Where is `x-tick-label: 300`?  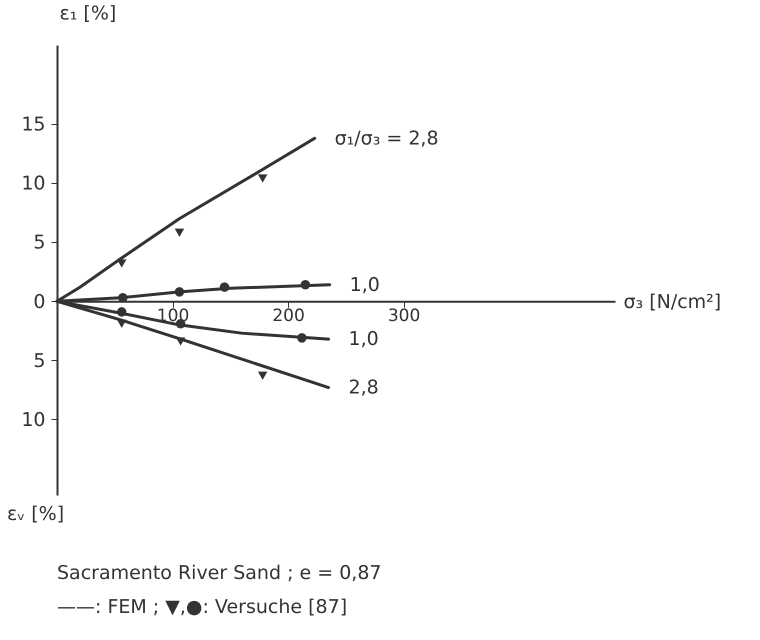
x-tick-label: 300 is located at coordinates (404, 316).